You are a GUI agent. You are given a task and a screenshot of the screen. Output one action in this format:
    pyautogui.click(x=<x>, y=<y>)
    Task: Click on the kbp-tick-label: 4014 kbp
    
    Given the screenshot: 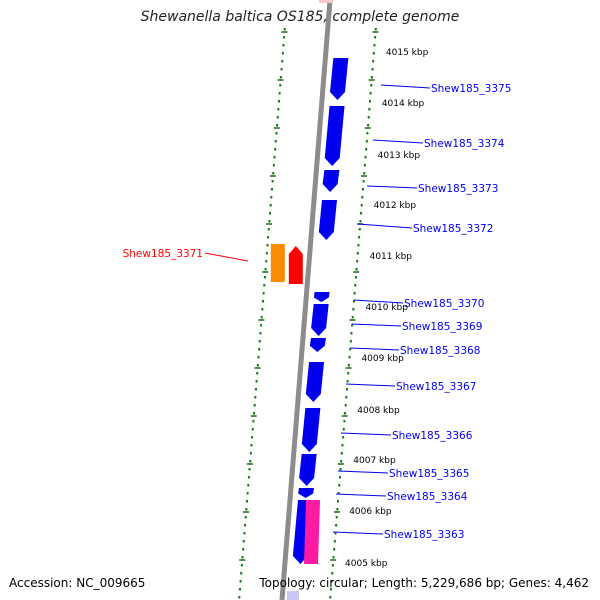 What is the action you would take?
    pyautogui.click(x=403, y=104)
    